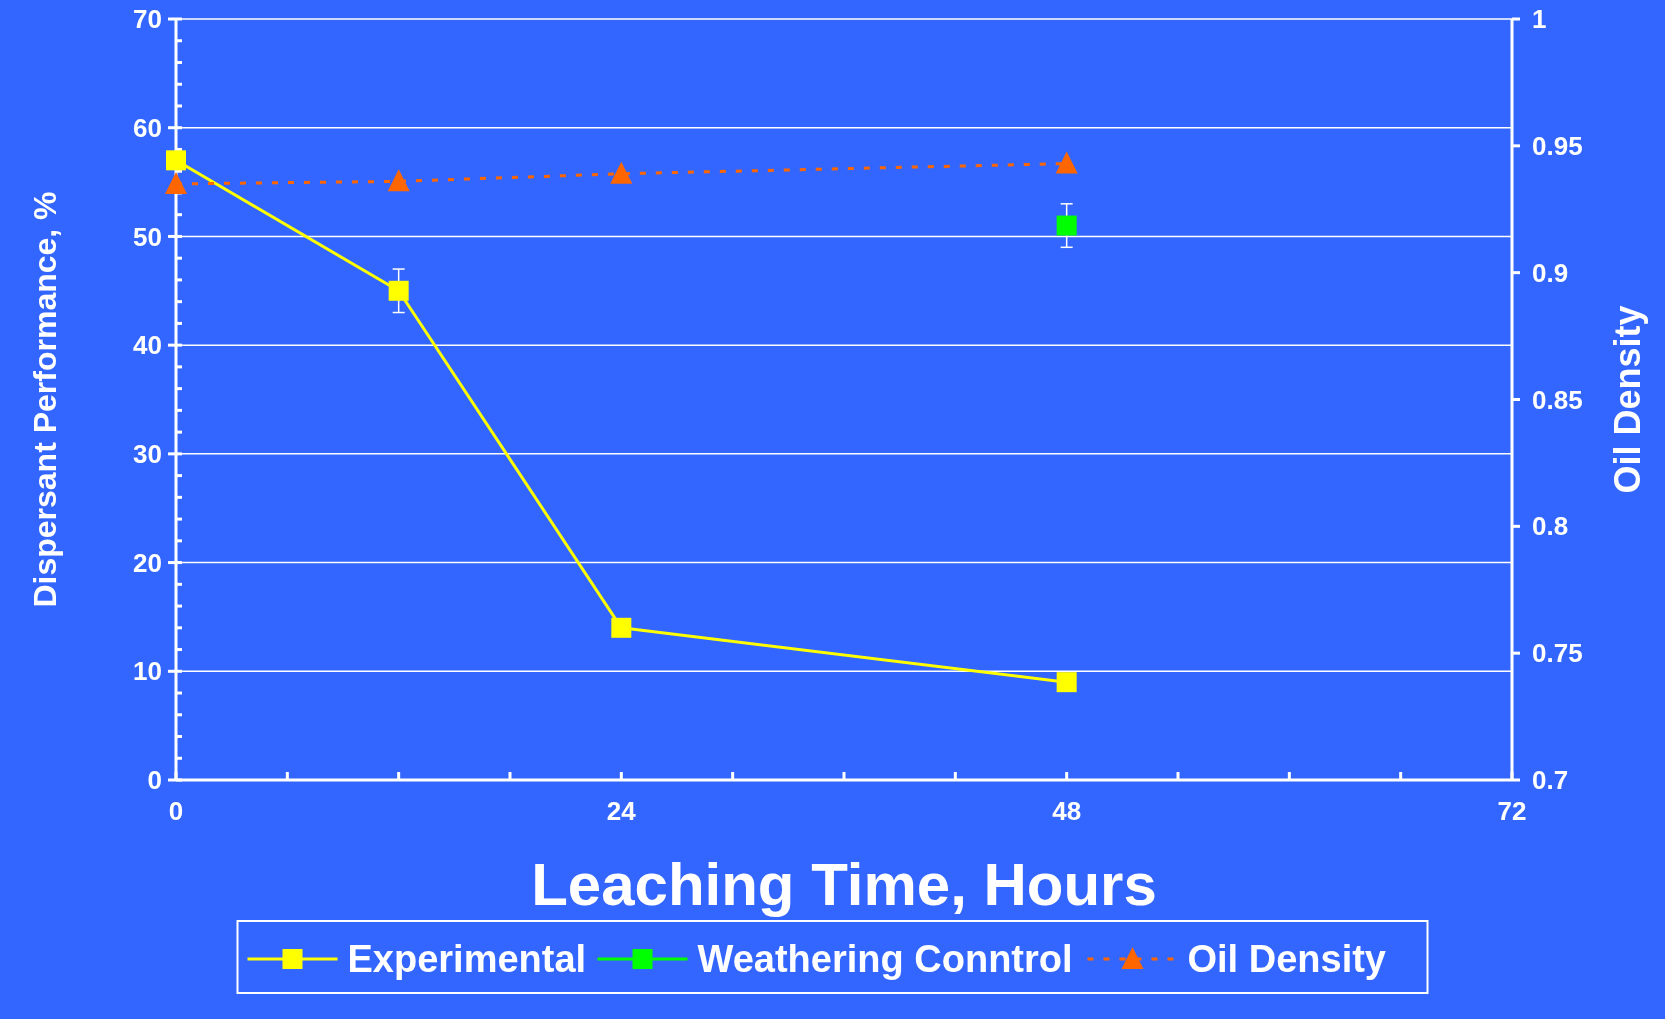  Describe the element at coordinates (147, 562) in the screenshot. I see `y-tick-label: 20` at that location.